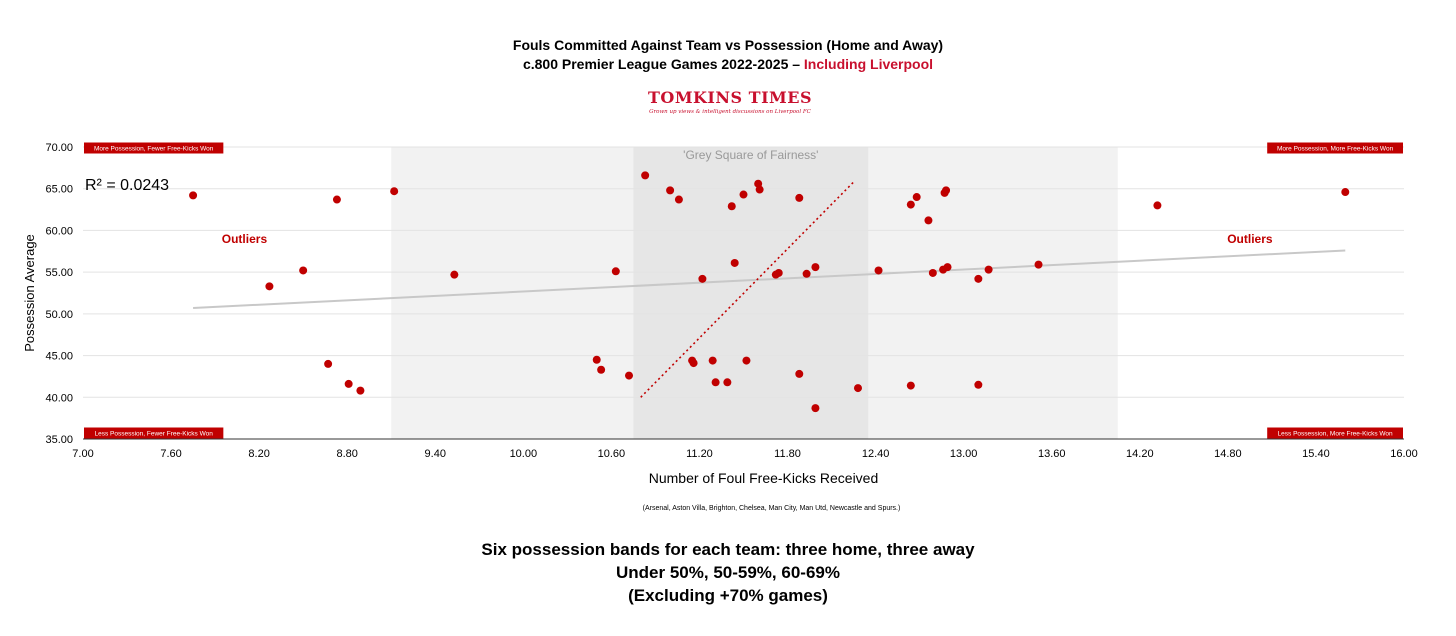  Describe the element at coordinates (170, 454) in the screenshot. I see `x-tick-label: 7.60` at that location.